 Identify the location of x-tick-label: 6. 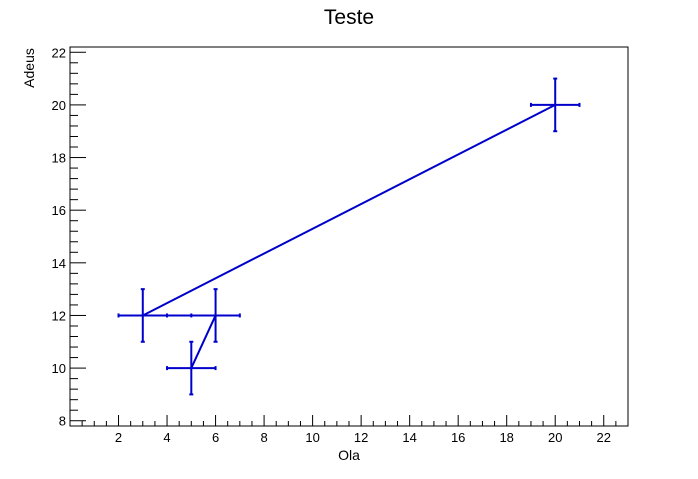
(215, 437).